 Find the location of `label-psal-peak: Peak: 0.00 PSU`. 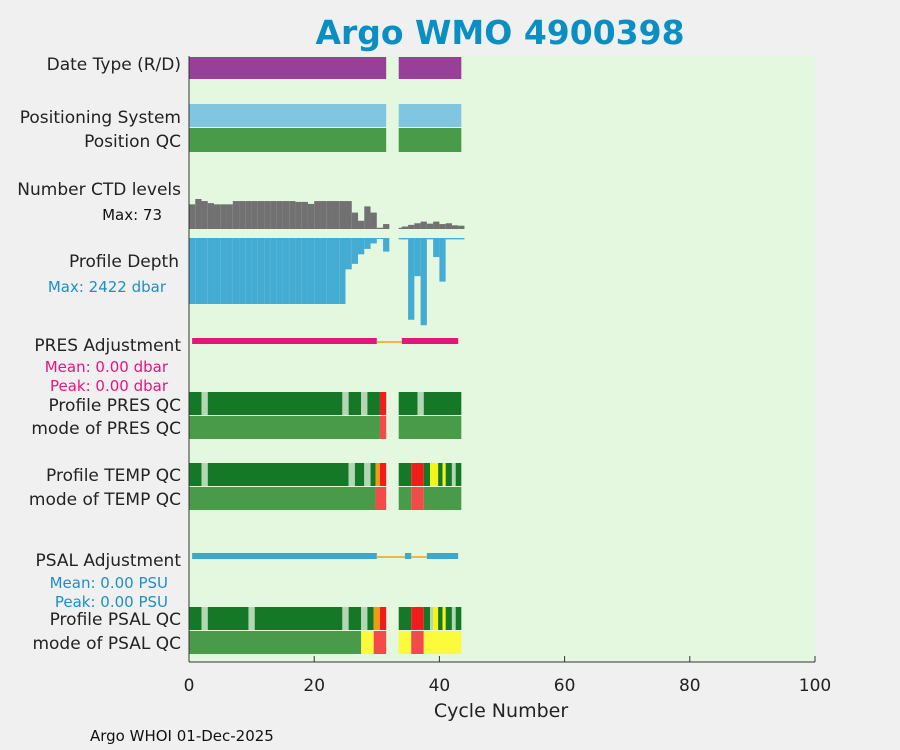

label-psal-peak: Peak: 0.00 PSU is located at coordinates (111, 602).